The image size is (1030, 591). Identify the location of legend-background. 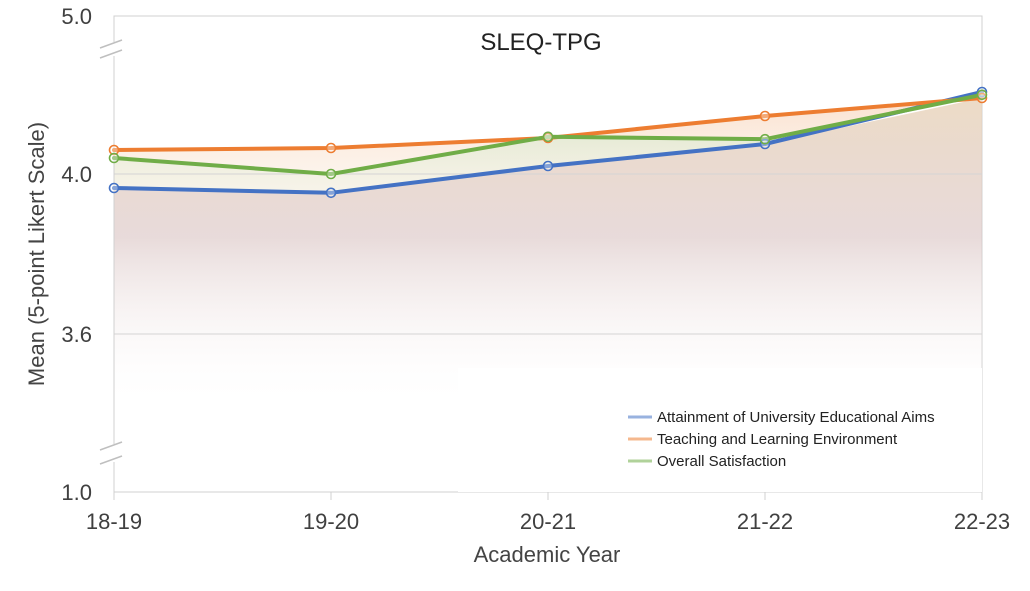
(720, 430).